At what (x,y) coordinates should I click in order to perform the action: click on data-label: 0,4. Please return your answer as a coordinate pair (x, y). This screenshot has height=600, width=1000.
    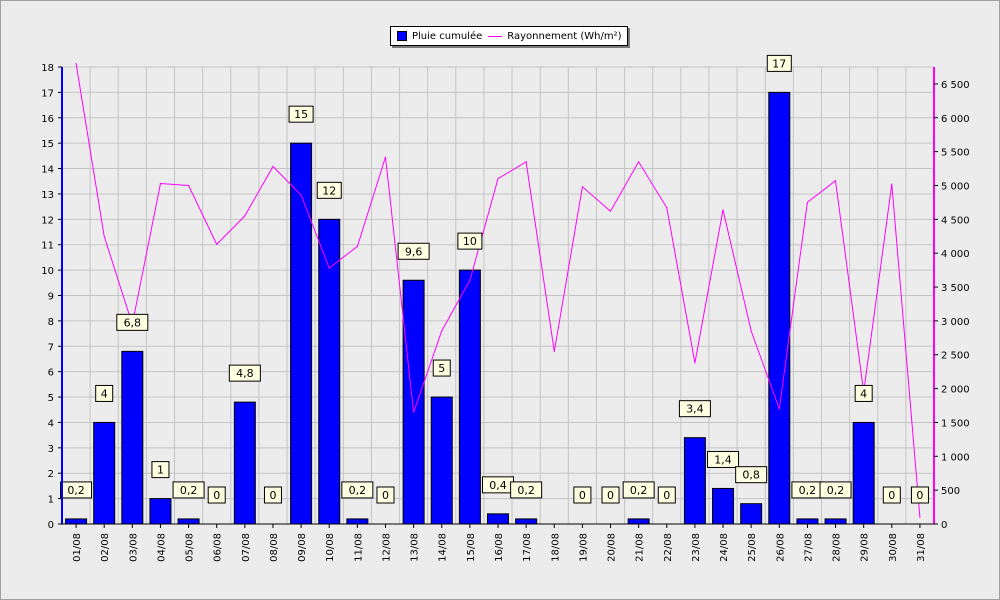
    Looking at the image, I should click on (498, 485).